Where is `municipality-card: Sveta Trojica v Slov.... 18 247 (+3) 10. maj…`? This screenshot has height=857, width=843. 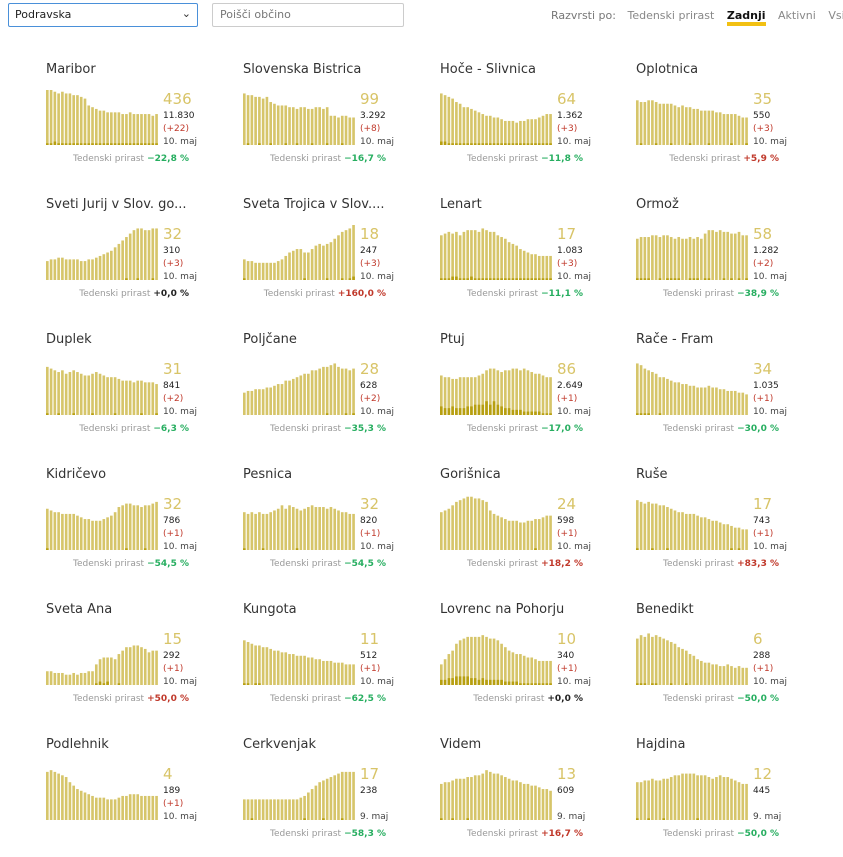
municipality-card: Sveta Trojica v Slov.... 18 247 (+3) 10. maj… is located at coordinates (330, 257).